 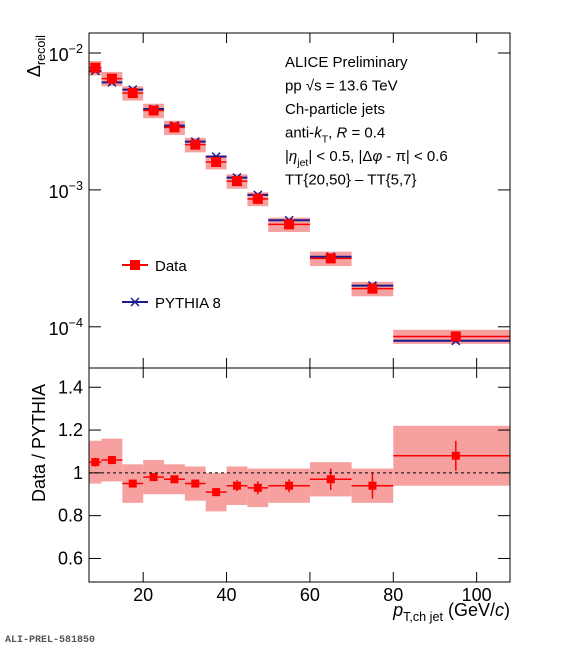 What do you see at coordinates (287, 156) in the screenshot?
I see `text-part: |` at bounding box center [287, 156].